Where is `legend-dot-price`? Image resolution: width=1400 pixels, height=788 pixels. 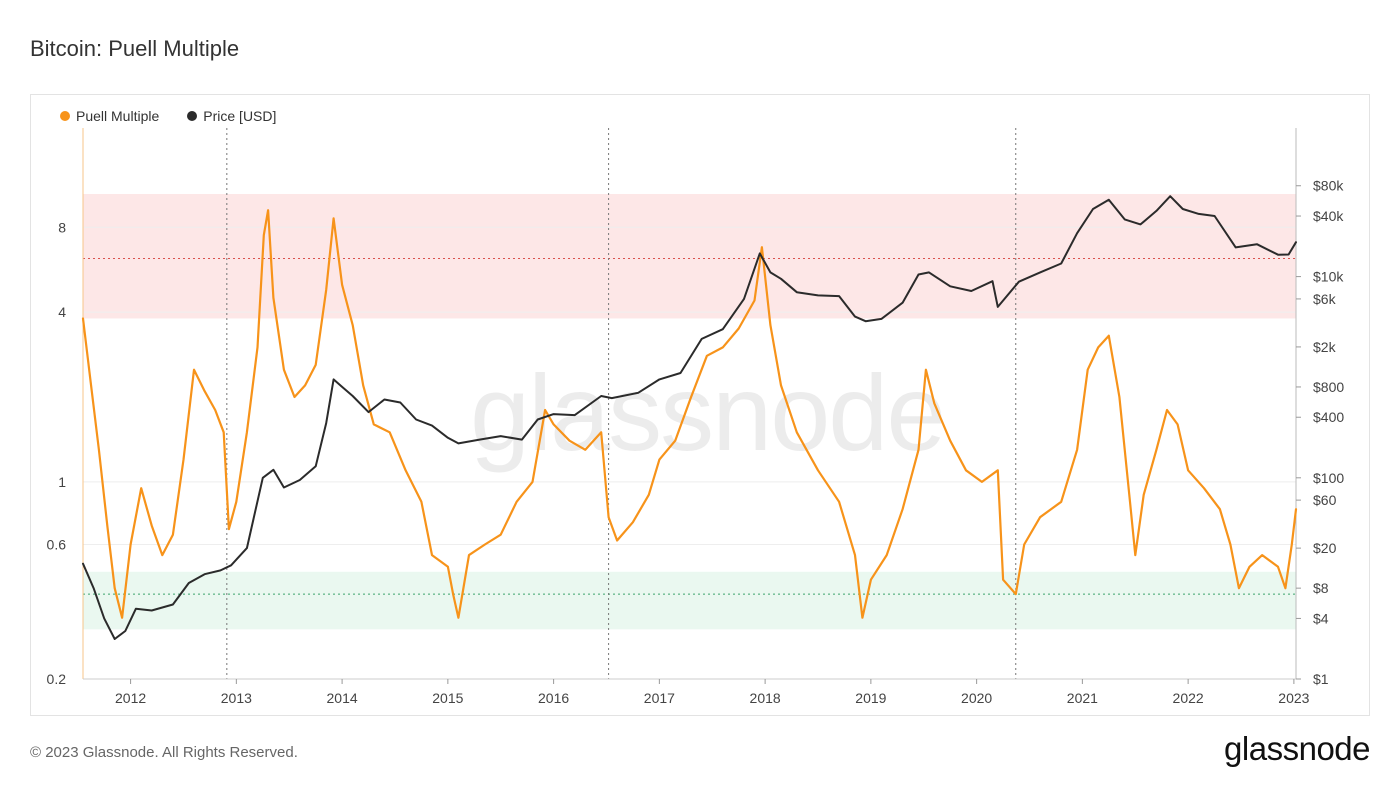
legend-dot-price is located at coordinates (192, 116).